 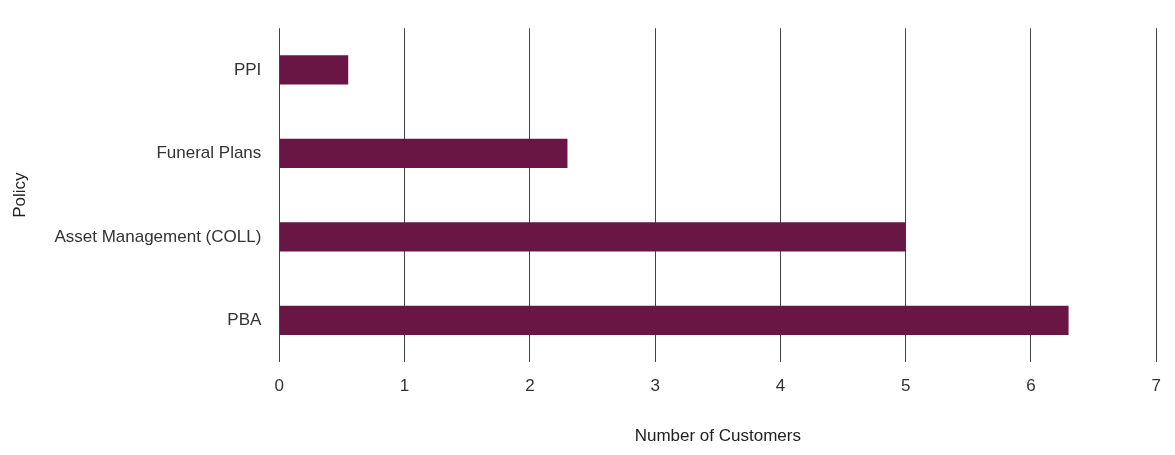 What do you see at coordinates (247, 69) in the screenshot?
I see `y-tick-label: PPI` at bounding box center [247, 69].